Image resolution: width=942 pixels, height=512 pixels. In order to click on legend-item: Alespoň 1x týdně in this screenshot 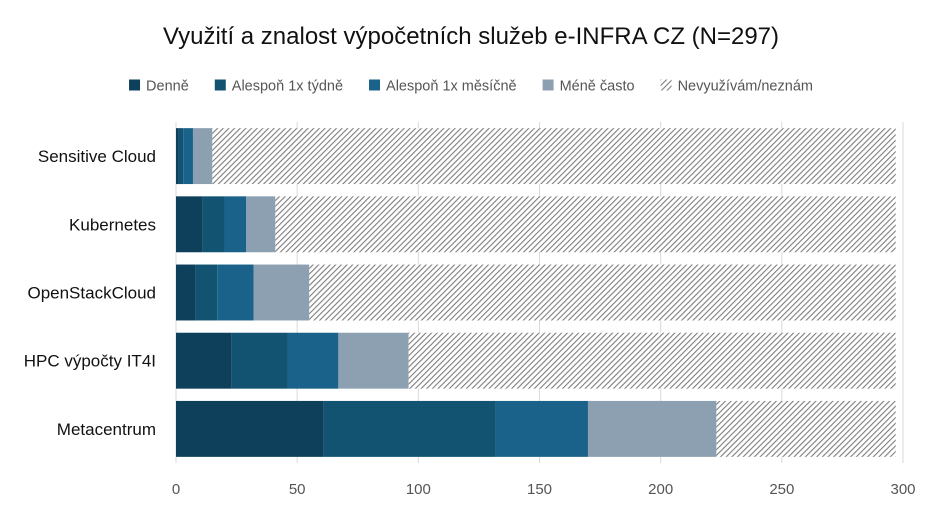, I will do `click(278, 87)`.